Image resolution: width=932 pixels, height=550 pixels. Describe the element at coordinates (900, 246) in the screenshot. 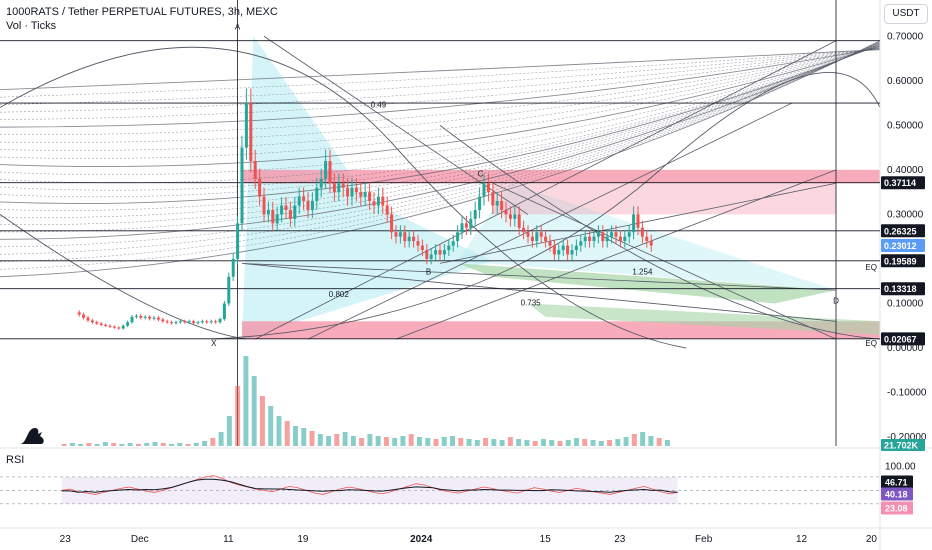

I see `price-tag-label: 0.23012` at that location.